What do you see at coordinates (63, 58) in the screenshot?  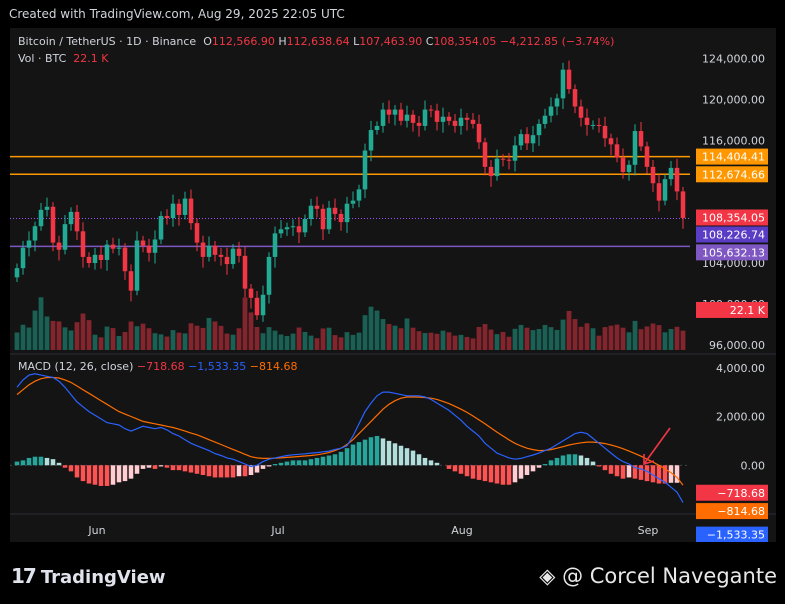 I see `volume-legend: Vol · BTC 22.1 K` at bounding box center [63, 58].